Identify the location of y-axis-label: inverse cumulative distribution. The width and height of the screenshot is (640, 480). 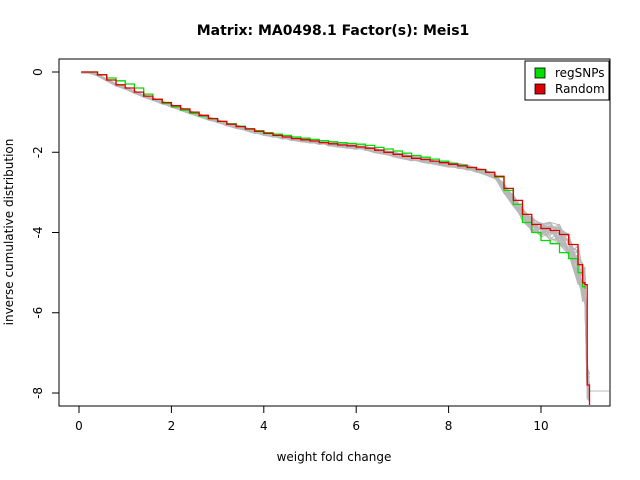
(9, 232).